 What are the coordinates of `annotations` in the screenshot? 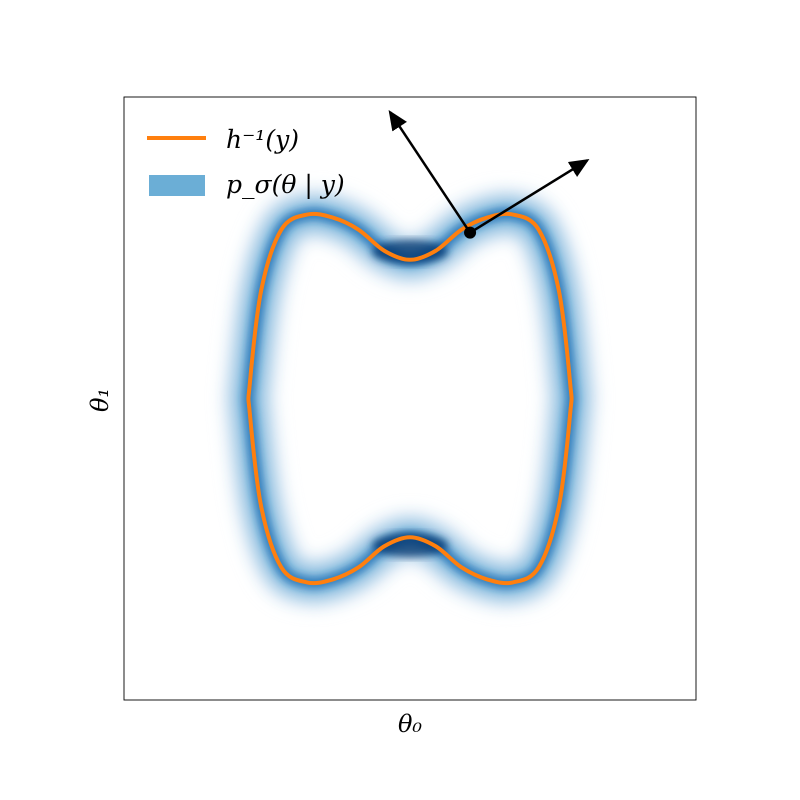 It's located at (489, 174).